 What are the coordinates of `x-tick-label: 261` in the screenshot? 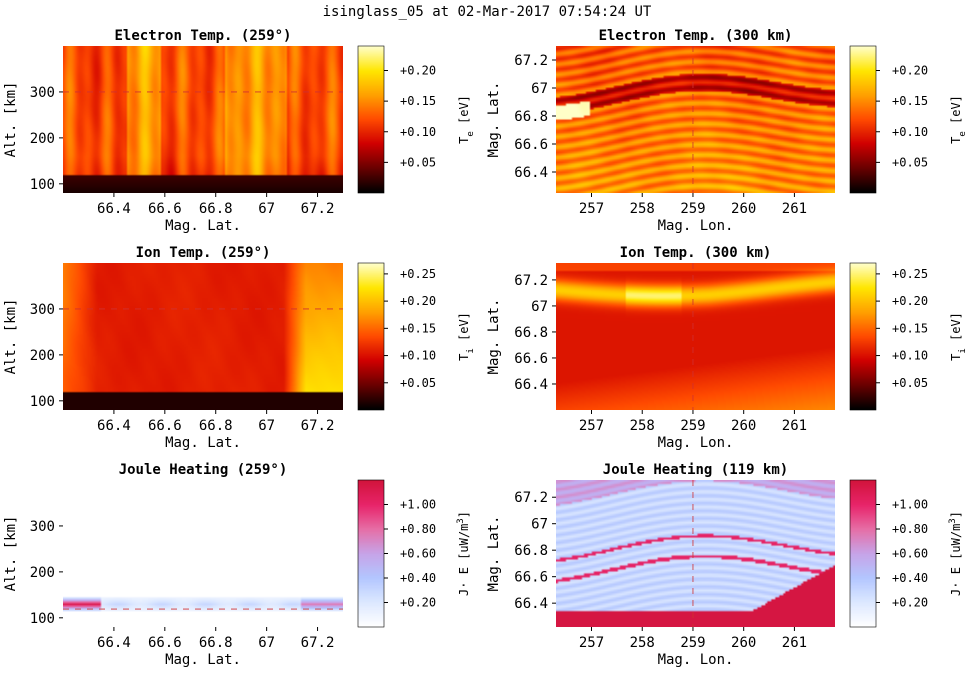 It's located at (794, 643).